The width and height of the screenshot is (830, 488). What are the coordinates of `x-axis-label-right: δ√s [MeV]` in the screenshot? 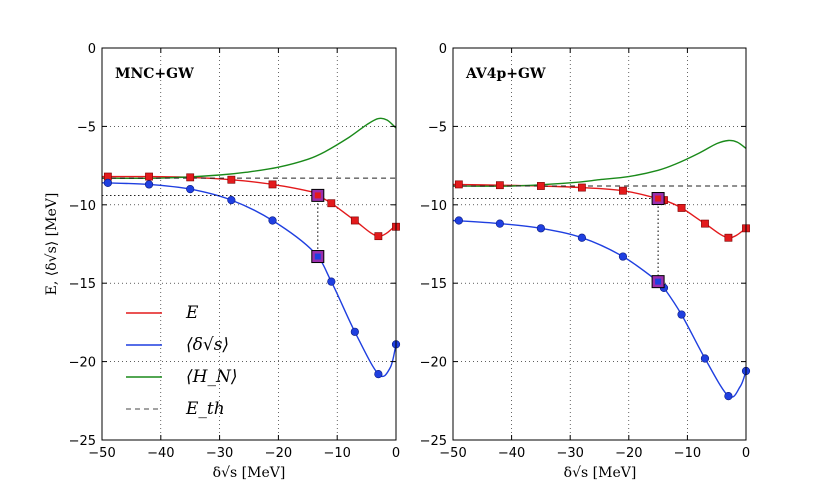 It's located at (600, 473).